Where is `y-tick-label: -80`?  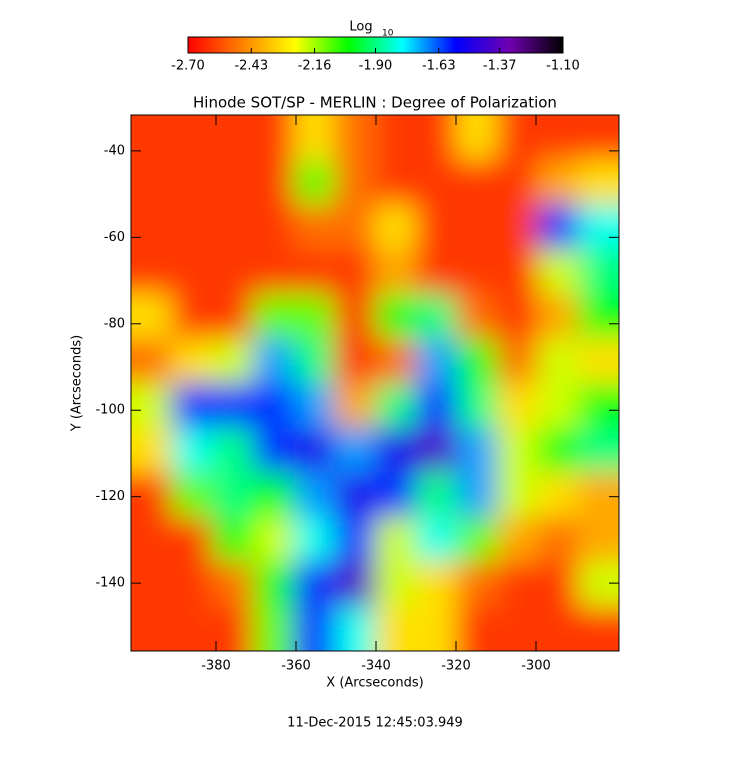 y-tick-label: -80 is located at coordinates (114, 323).